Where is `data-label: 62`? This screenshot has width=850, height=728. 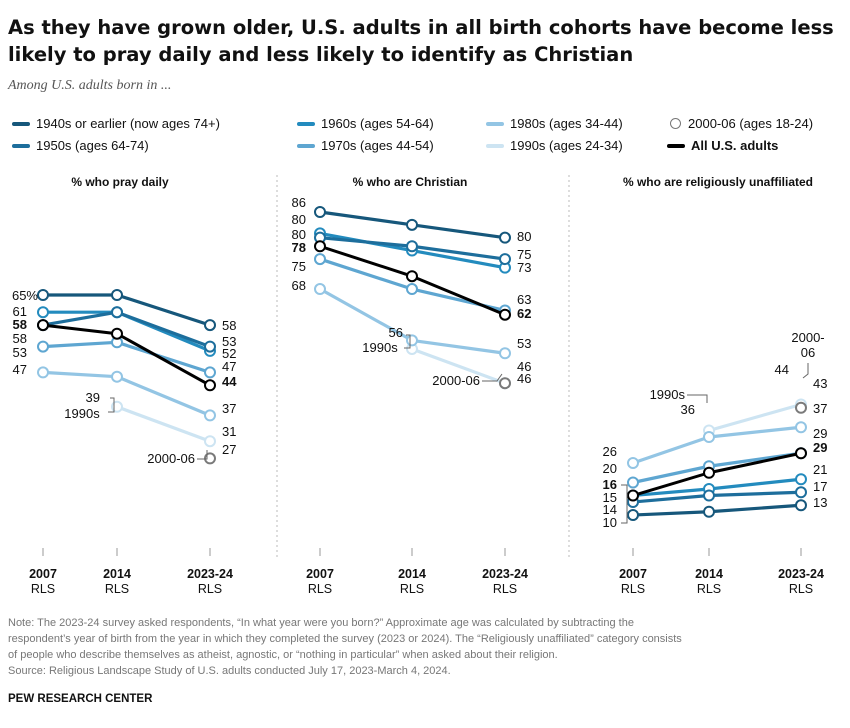 data-label: 62 is located at coordinates (524, 313).